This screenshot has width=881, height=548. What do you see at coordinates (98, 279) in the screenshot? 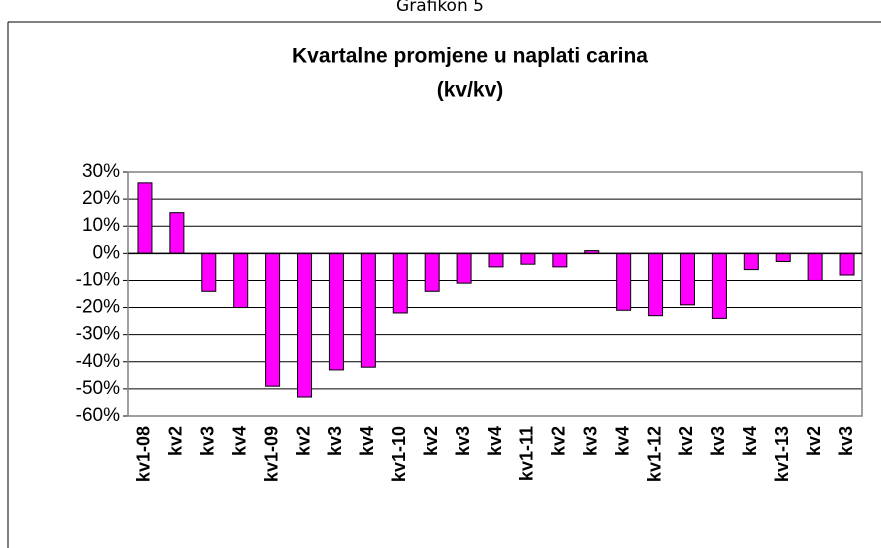
I see `y-tick-label: -10%` at bounding box center [98, 279].